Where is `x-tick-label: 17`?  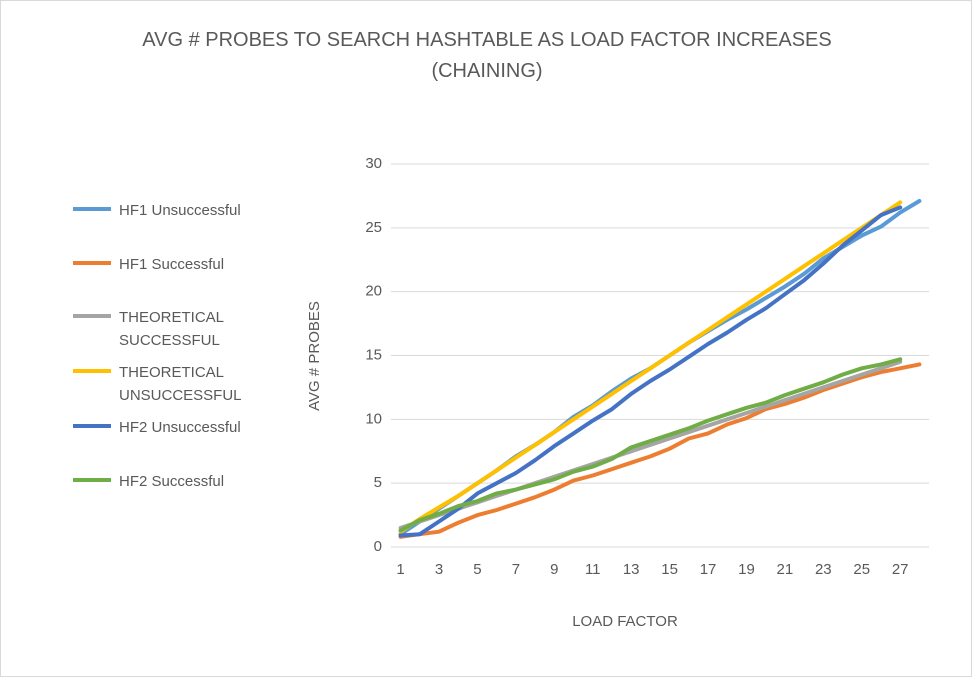
x-tick-label: 17 is located at coordinates (708, 569).